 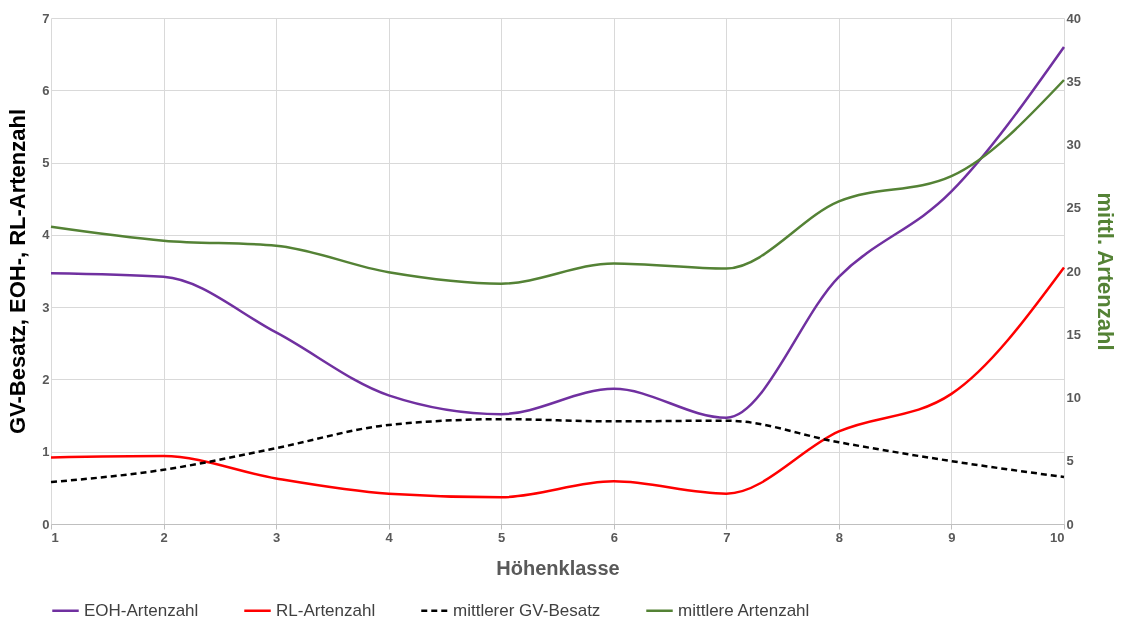 What do you see at coordinates (1070, 461) in the screenshot?
I see `y2-tick-label: 5` at bounding box center [1070, 461].